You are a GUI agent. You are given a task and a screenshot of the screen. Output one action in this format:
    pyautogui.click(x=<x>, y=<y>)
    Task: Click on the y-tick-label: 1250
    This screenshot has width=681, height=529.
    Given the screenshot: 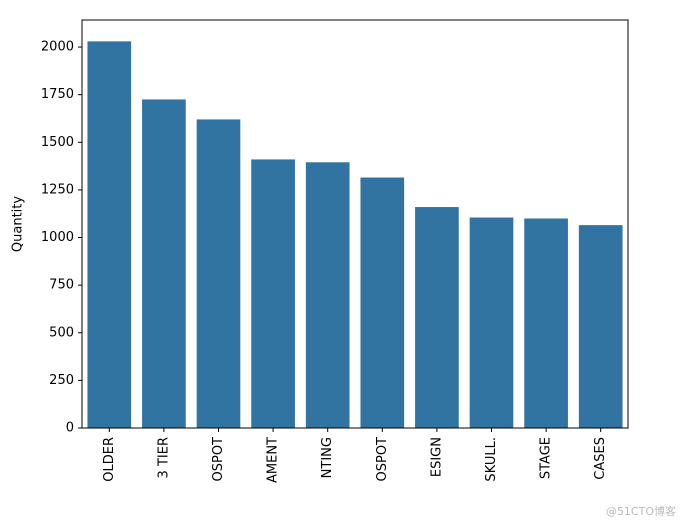 What is the action you would take?
    pyautogui.click(x=57, y=189)
    